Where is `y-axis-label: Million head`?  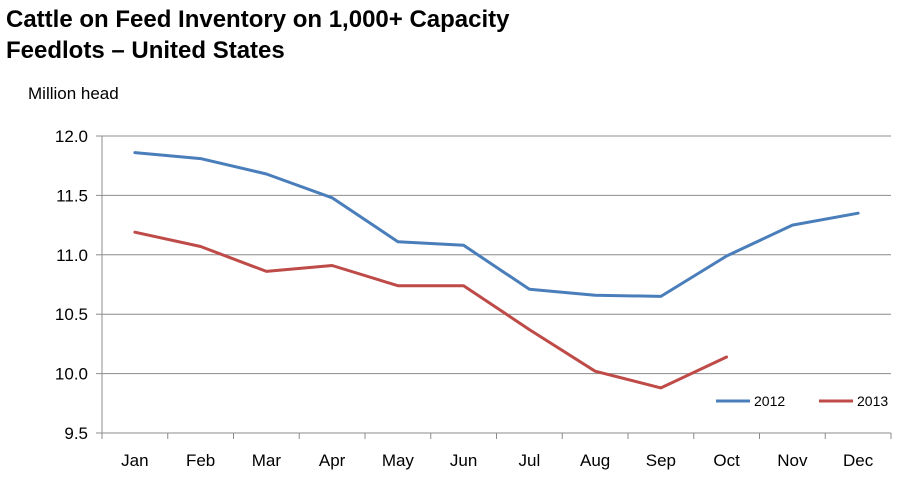
y-axis-label: Million head is located at coordinates (73, 93).